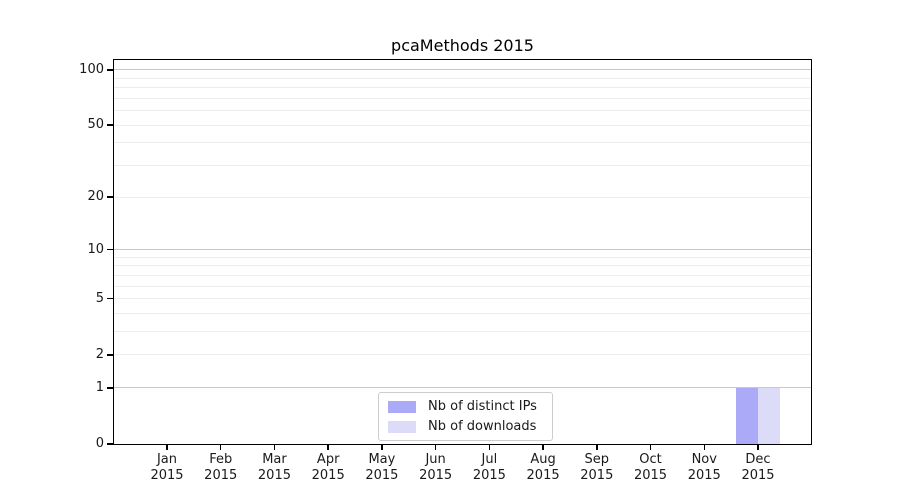 The width and height of the screenshot is (900, 500). What do you see at coordinates (402, 406) in the screenshot?
I see `legend-swatch-distinct-ips-icon` at bounding box center [402, 406].